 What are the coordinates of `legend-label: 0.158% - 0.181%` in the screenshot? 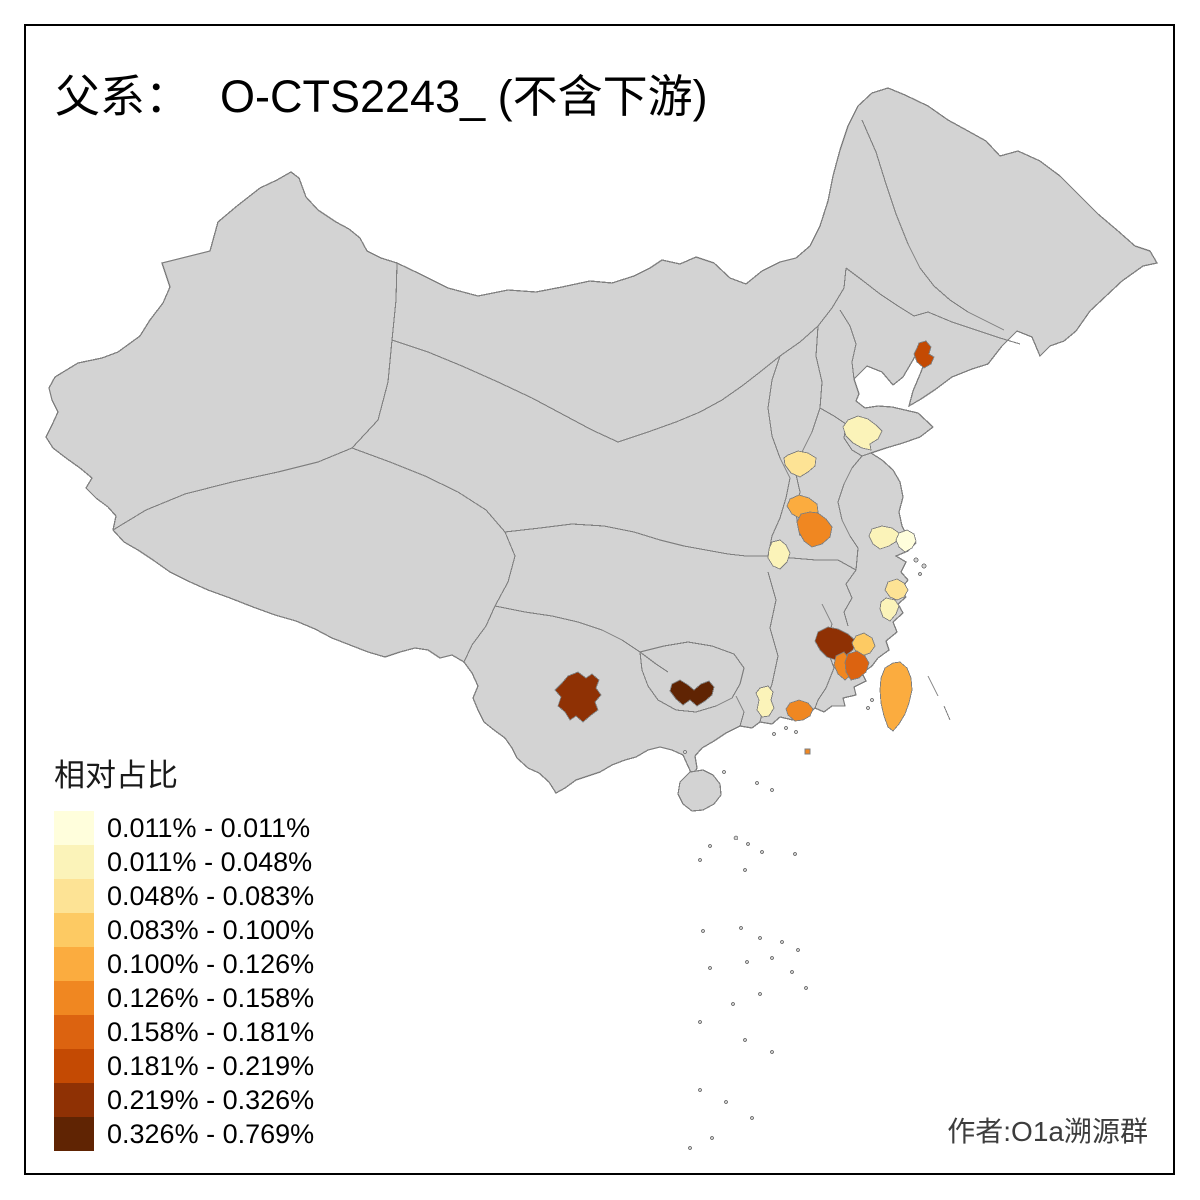 It's located at (211, 1031).